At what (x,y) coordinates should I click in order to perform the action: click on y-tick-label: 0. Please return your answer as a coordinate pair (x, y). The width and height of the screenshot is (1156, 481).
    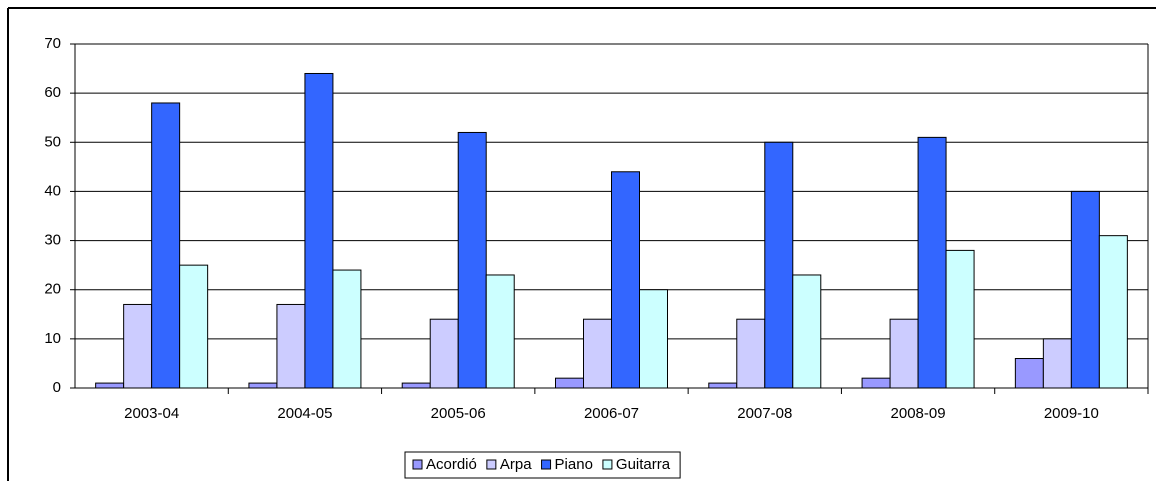
    Looking at the image, I should click on (57, 387).